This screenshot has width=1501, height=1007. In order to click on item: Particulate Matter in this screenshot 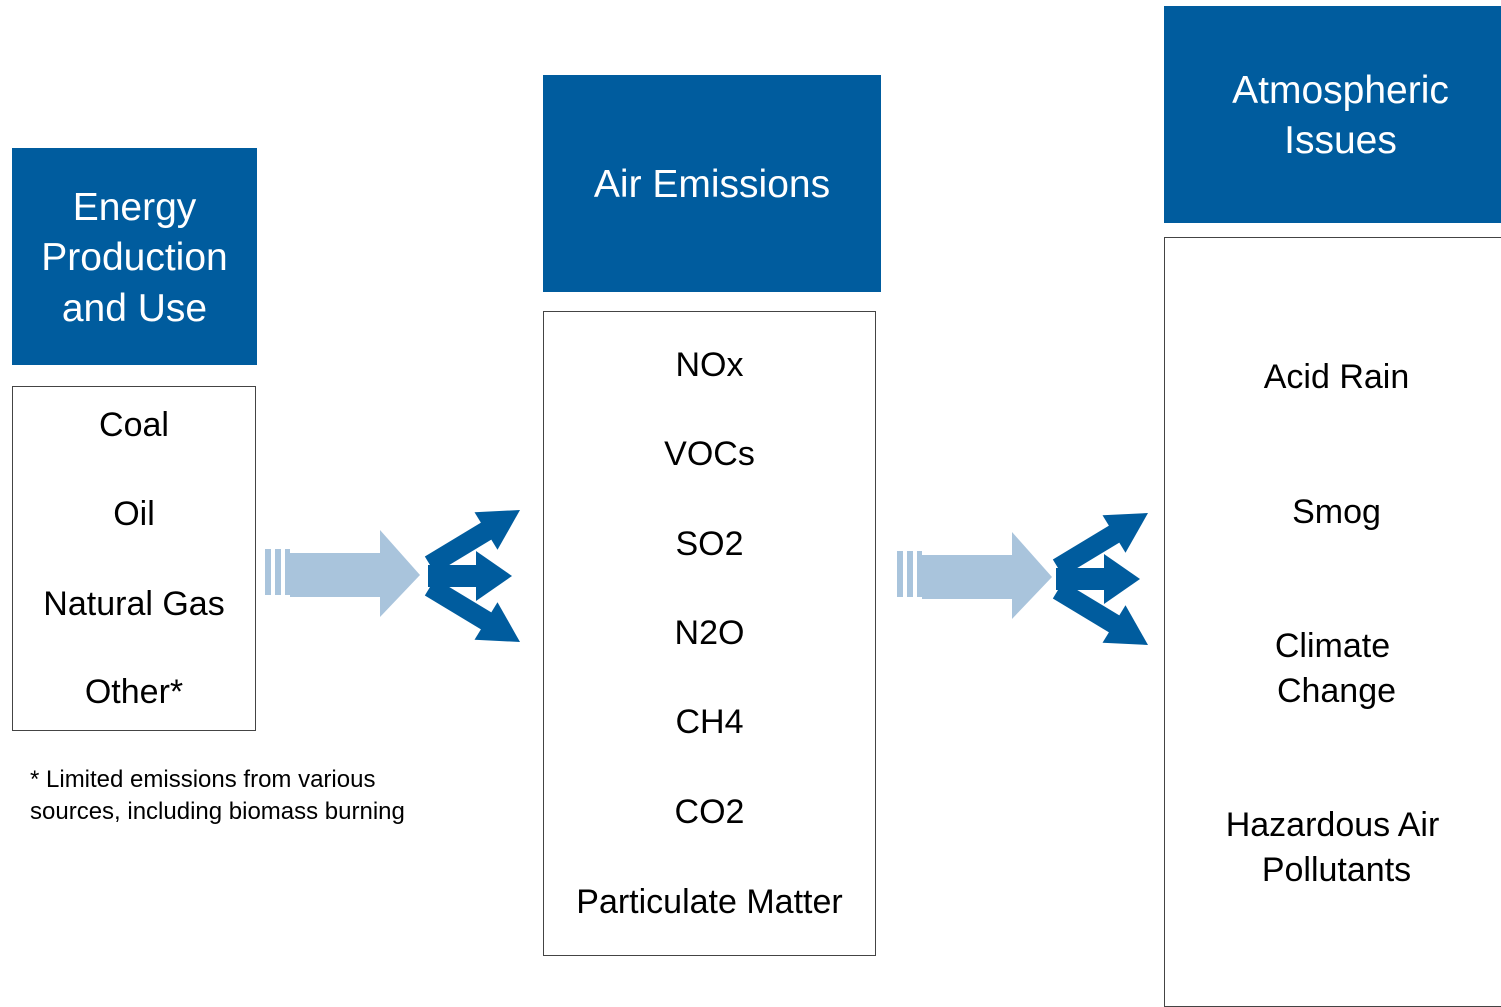, I will do `click(709, 902)`.